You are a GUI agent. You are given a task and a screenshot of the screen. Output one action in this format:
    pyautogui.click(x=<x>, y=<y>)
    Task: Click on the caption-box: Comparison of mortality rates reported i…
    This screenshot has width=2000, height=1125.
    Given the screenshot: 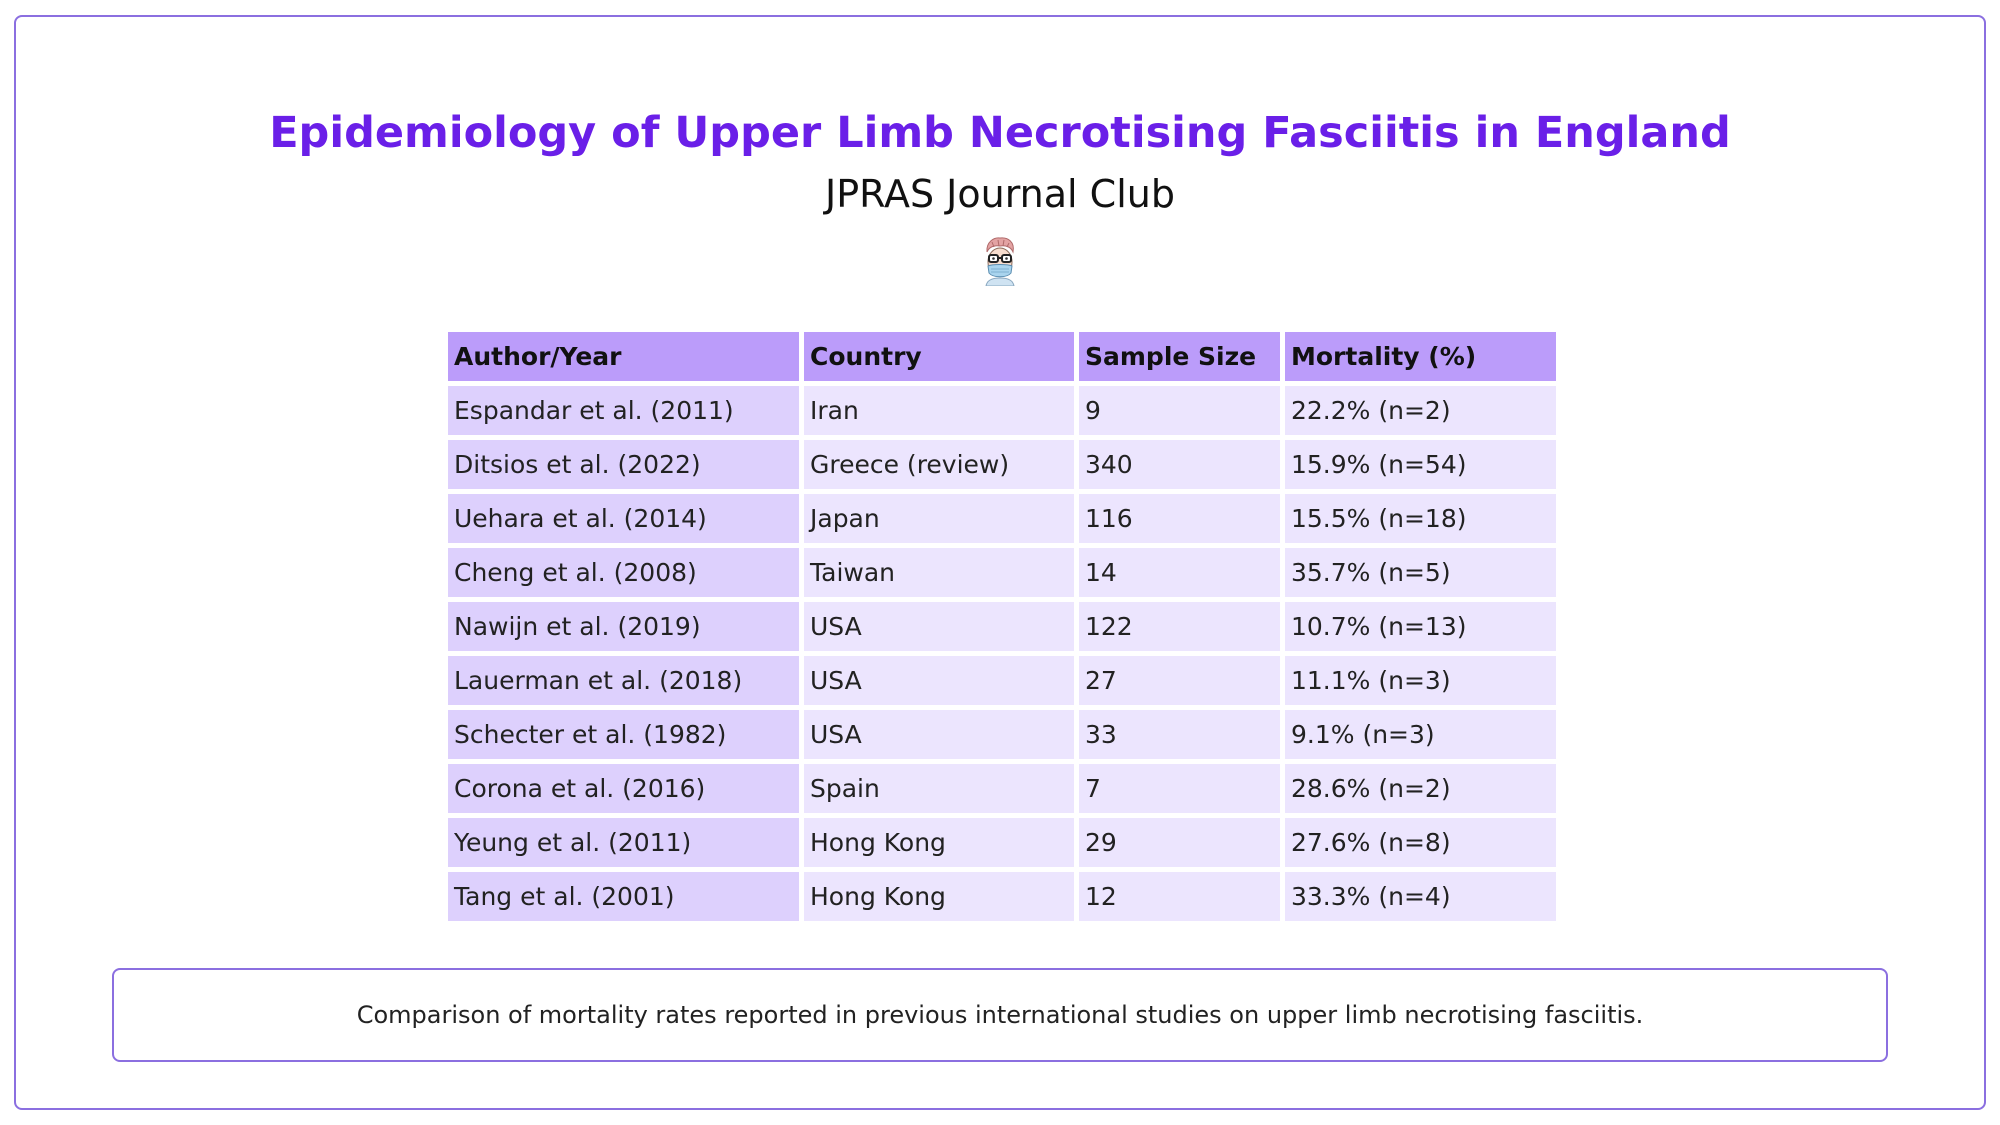 What is the action you would take?
    pyautogui.click(x=1000, y=1015)
    